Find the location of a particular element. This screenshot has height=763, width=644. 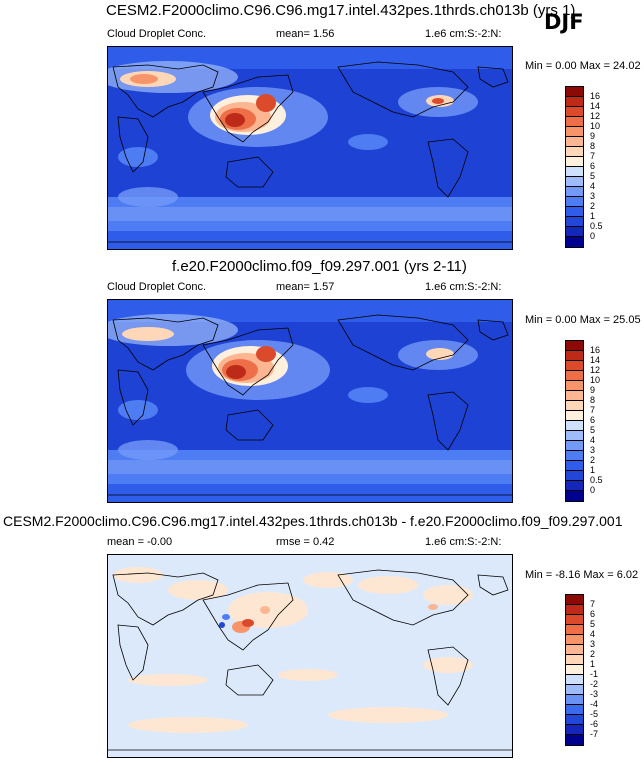

season-label: DJF is located at coordinates (564, 22).